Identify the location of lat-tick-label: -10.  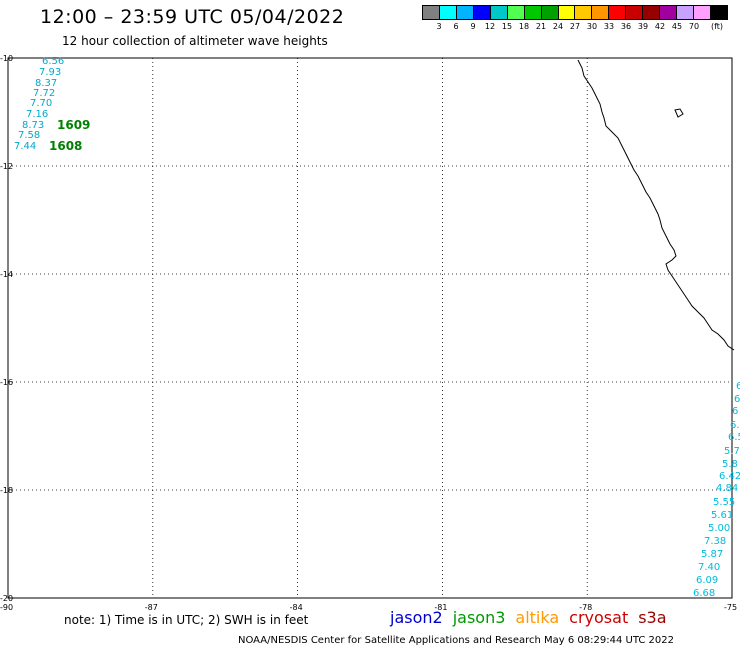
(6, 58).